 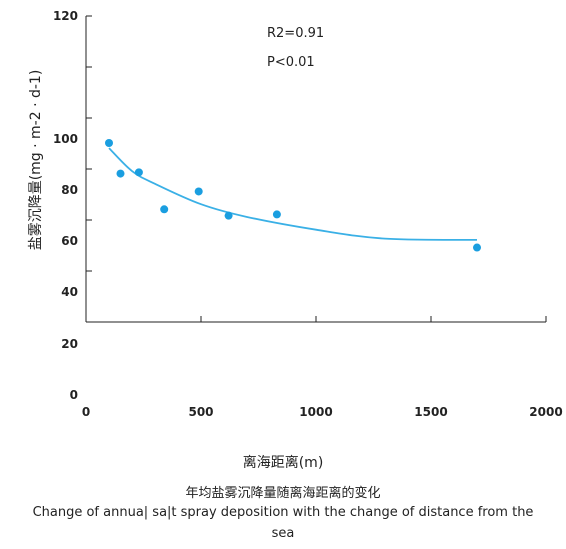 I want to click on y-ticks, so click(x=89, y=143).